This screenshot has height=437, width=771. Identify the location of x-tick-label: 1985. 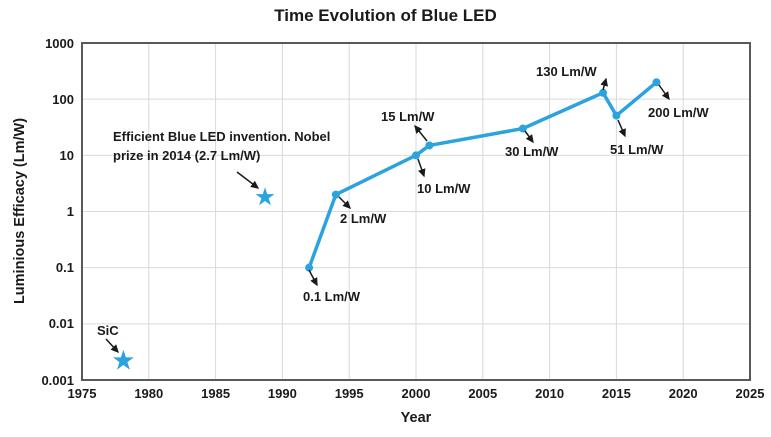
(216, 393).